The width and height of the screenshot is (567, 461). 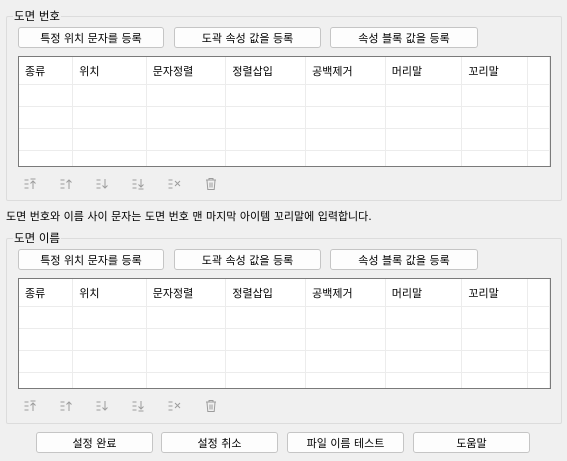 I want to click on drawing-name-title: 도면 이름, so click(x=37, y=238).